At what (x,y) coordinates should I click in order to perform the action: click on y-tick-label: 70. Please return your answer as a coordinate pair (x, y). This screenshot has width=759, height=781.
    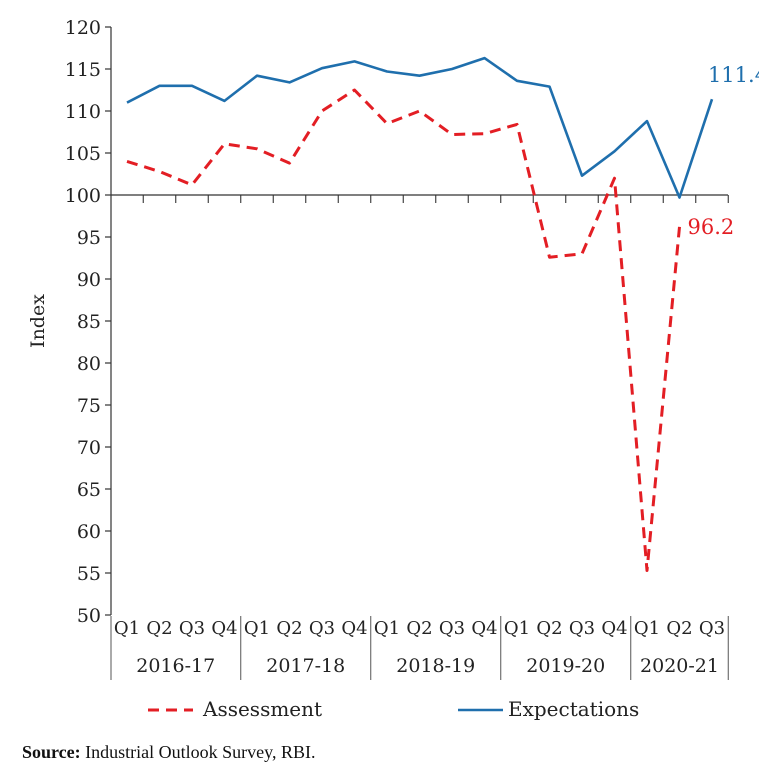
    Looking at the image, I should click on (89, 448).